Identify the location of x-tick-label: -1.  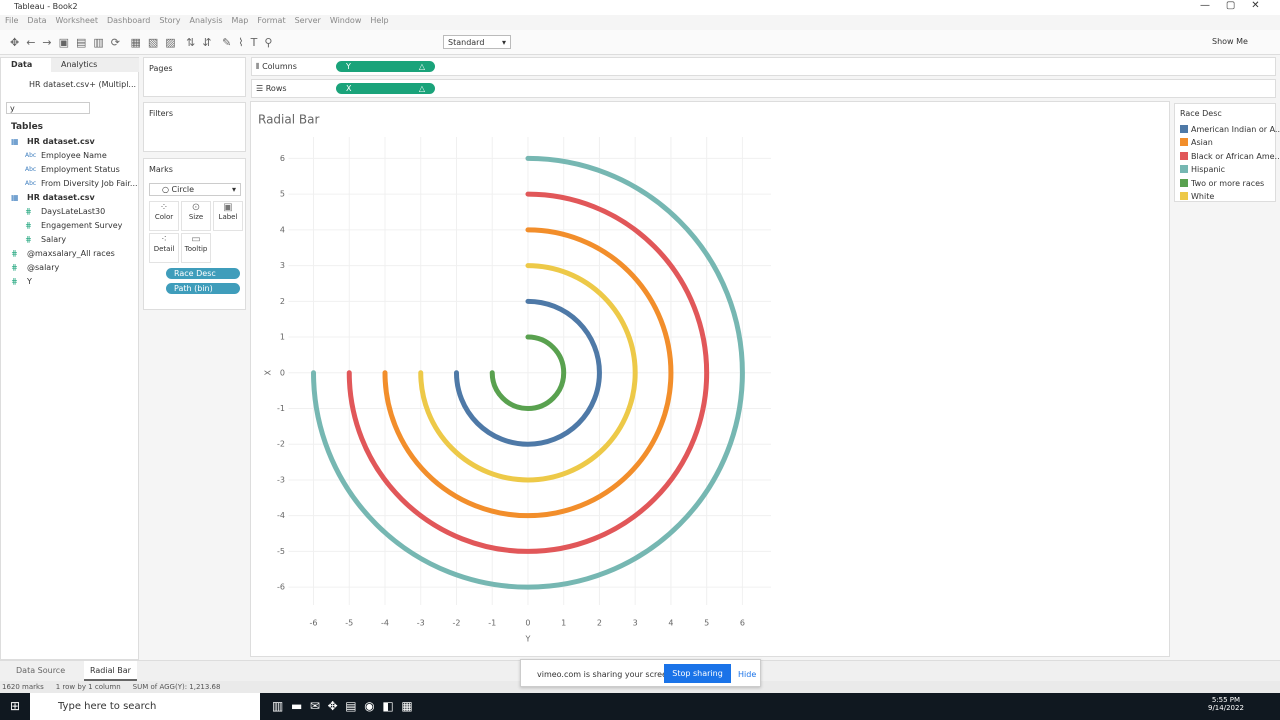
(492, 623).